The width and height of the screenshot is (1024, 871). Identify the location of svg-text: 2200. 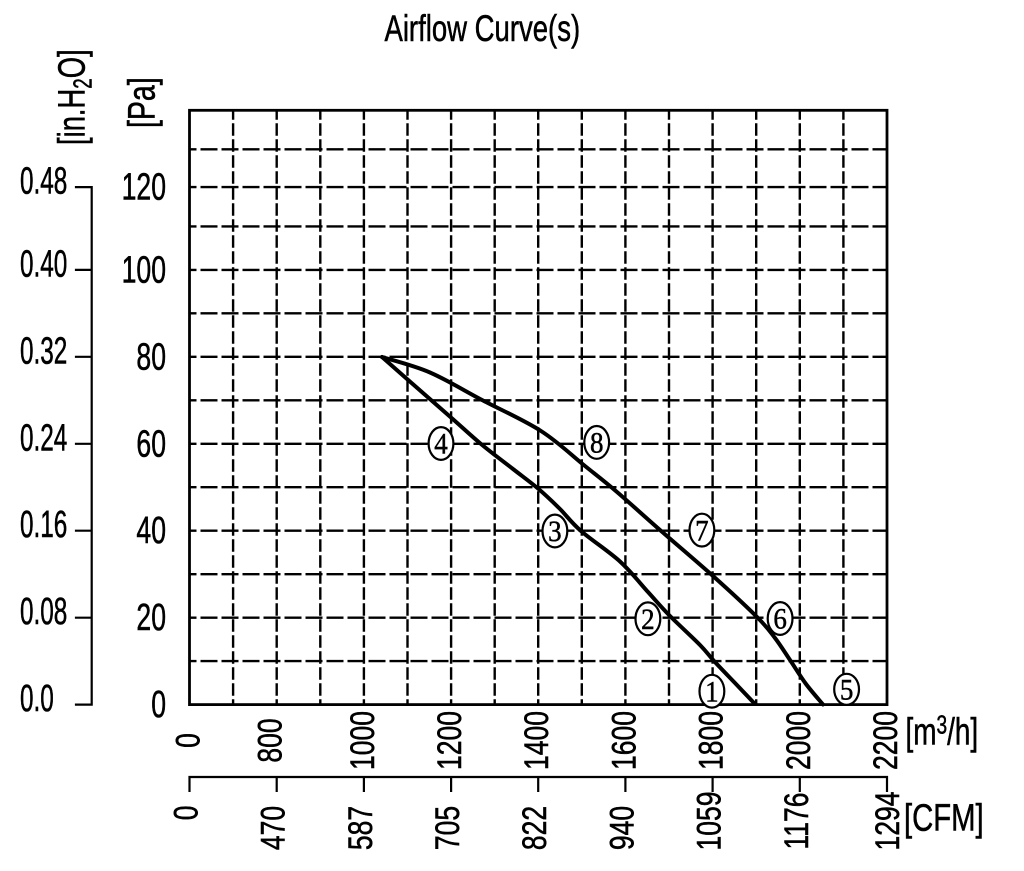
(886, 740).